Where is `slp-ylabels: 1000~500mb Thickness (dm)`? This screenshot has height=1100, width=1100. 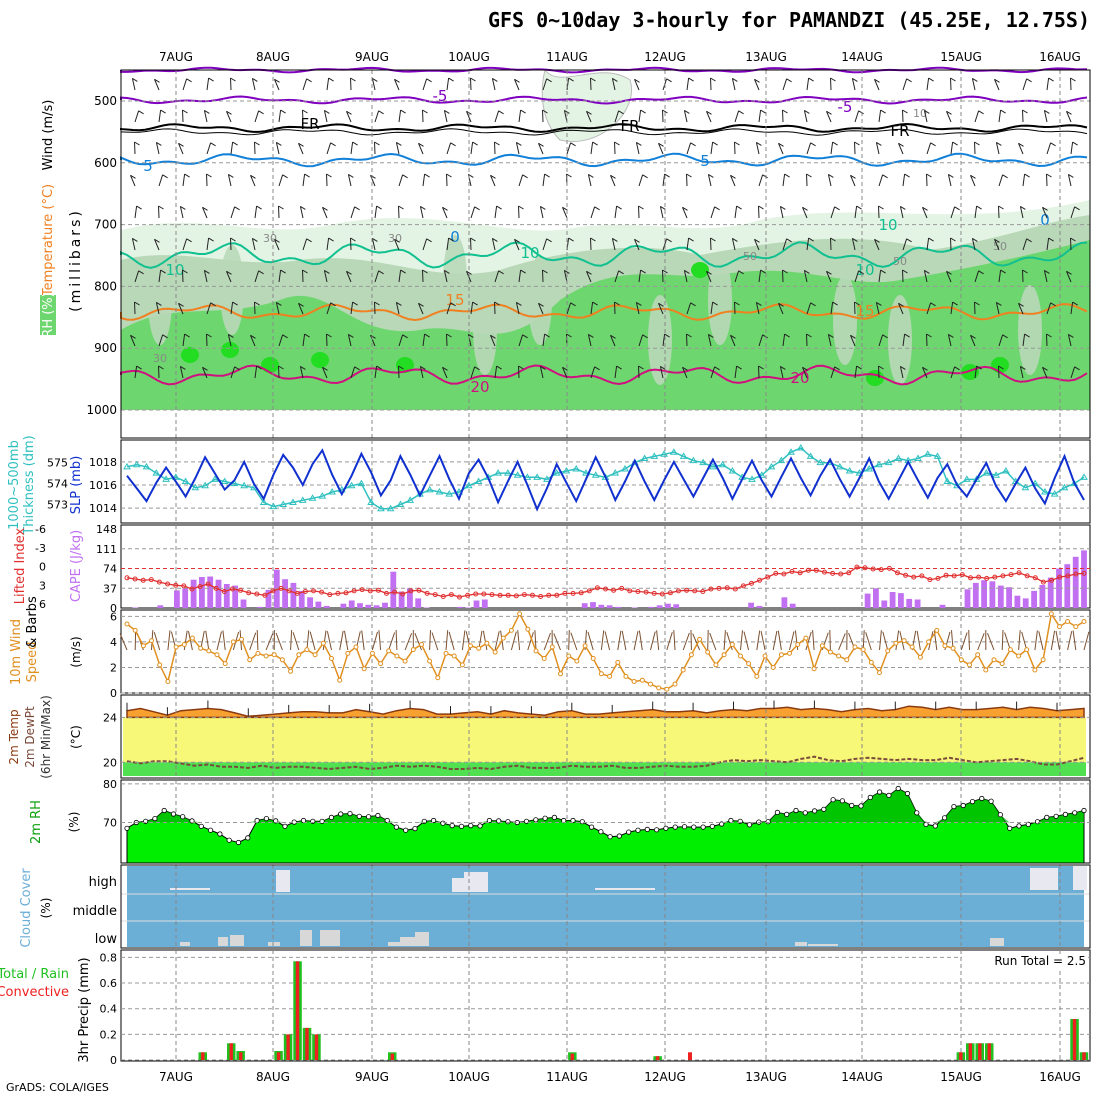 slp-ylabels: 1000~500mb Thickness (dm) is located at coordinates (22, 485).